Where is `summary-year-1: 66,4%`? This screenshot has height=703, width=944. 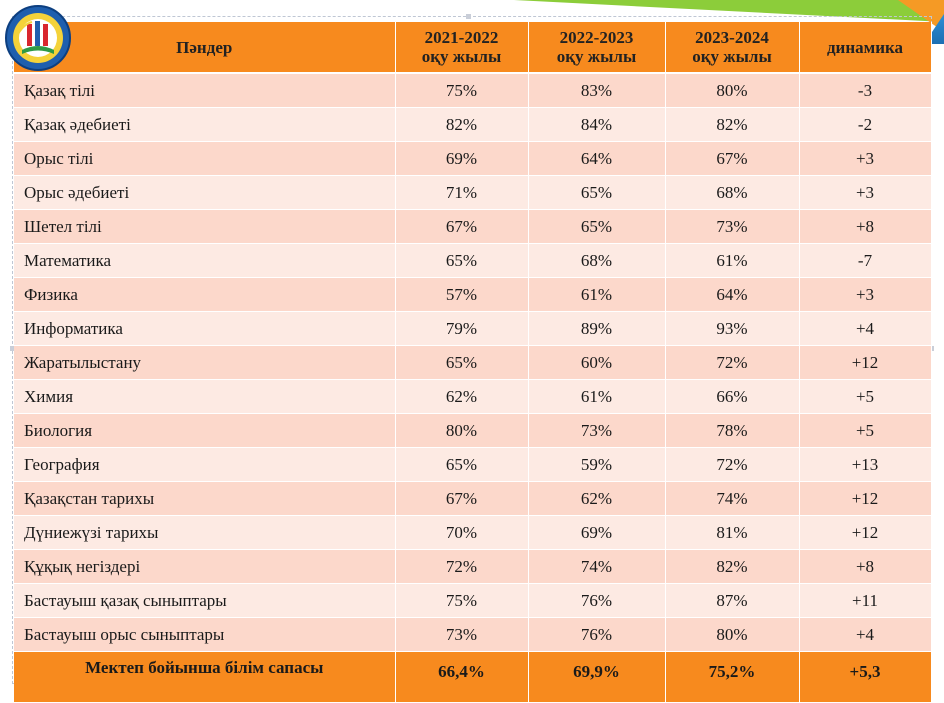 summary-year-1: 66,4% is located at coordinates (462, 677).